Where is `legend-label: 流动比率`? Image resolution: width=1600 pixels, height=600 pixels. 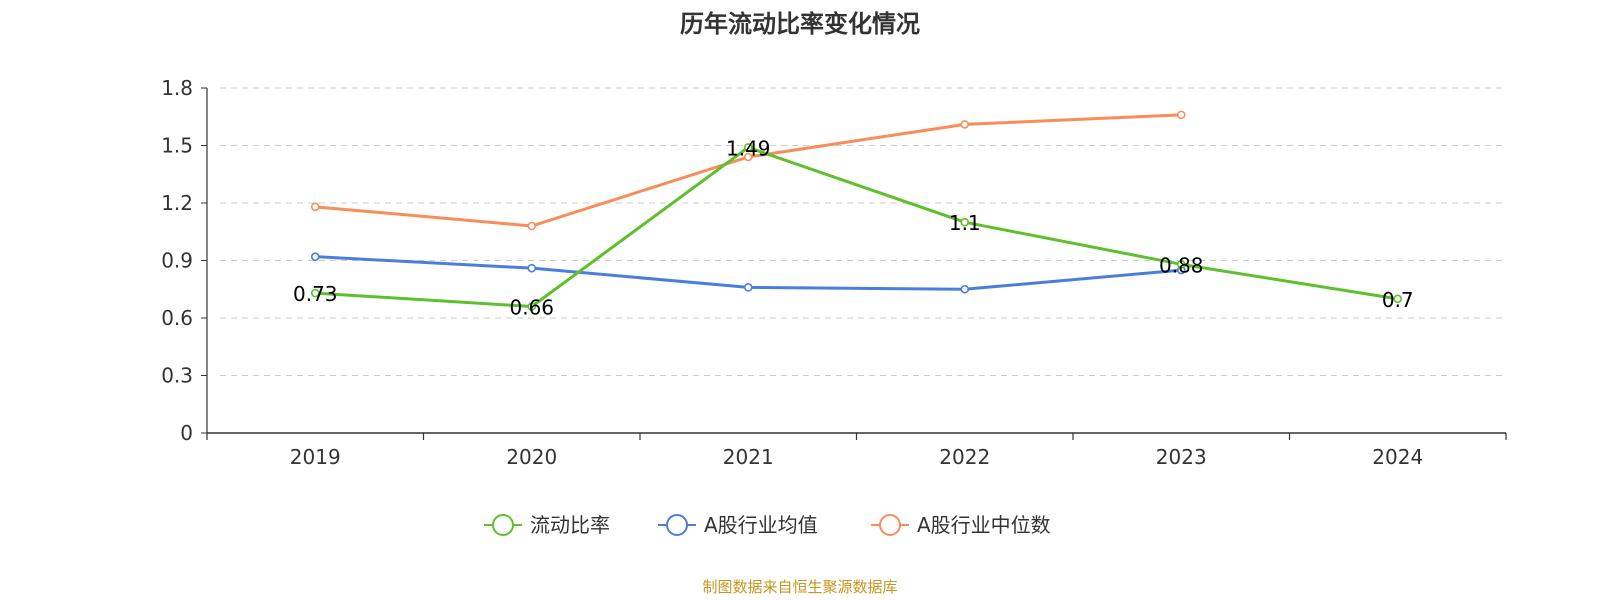
legend-label: 流动比率 is located at coordinates (570, 525).